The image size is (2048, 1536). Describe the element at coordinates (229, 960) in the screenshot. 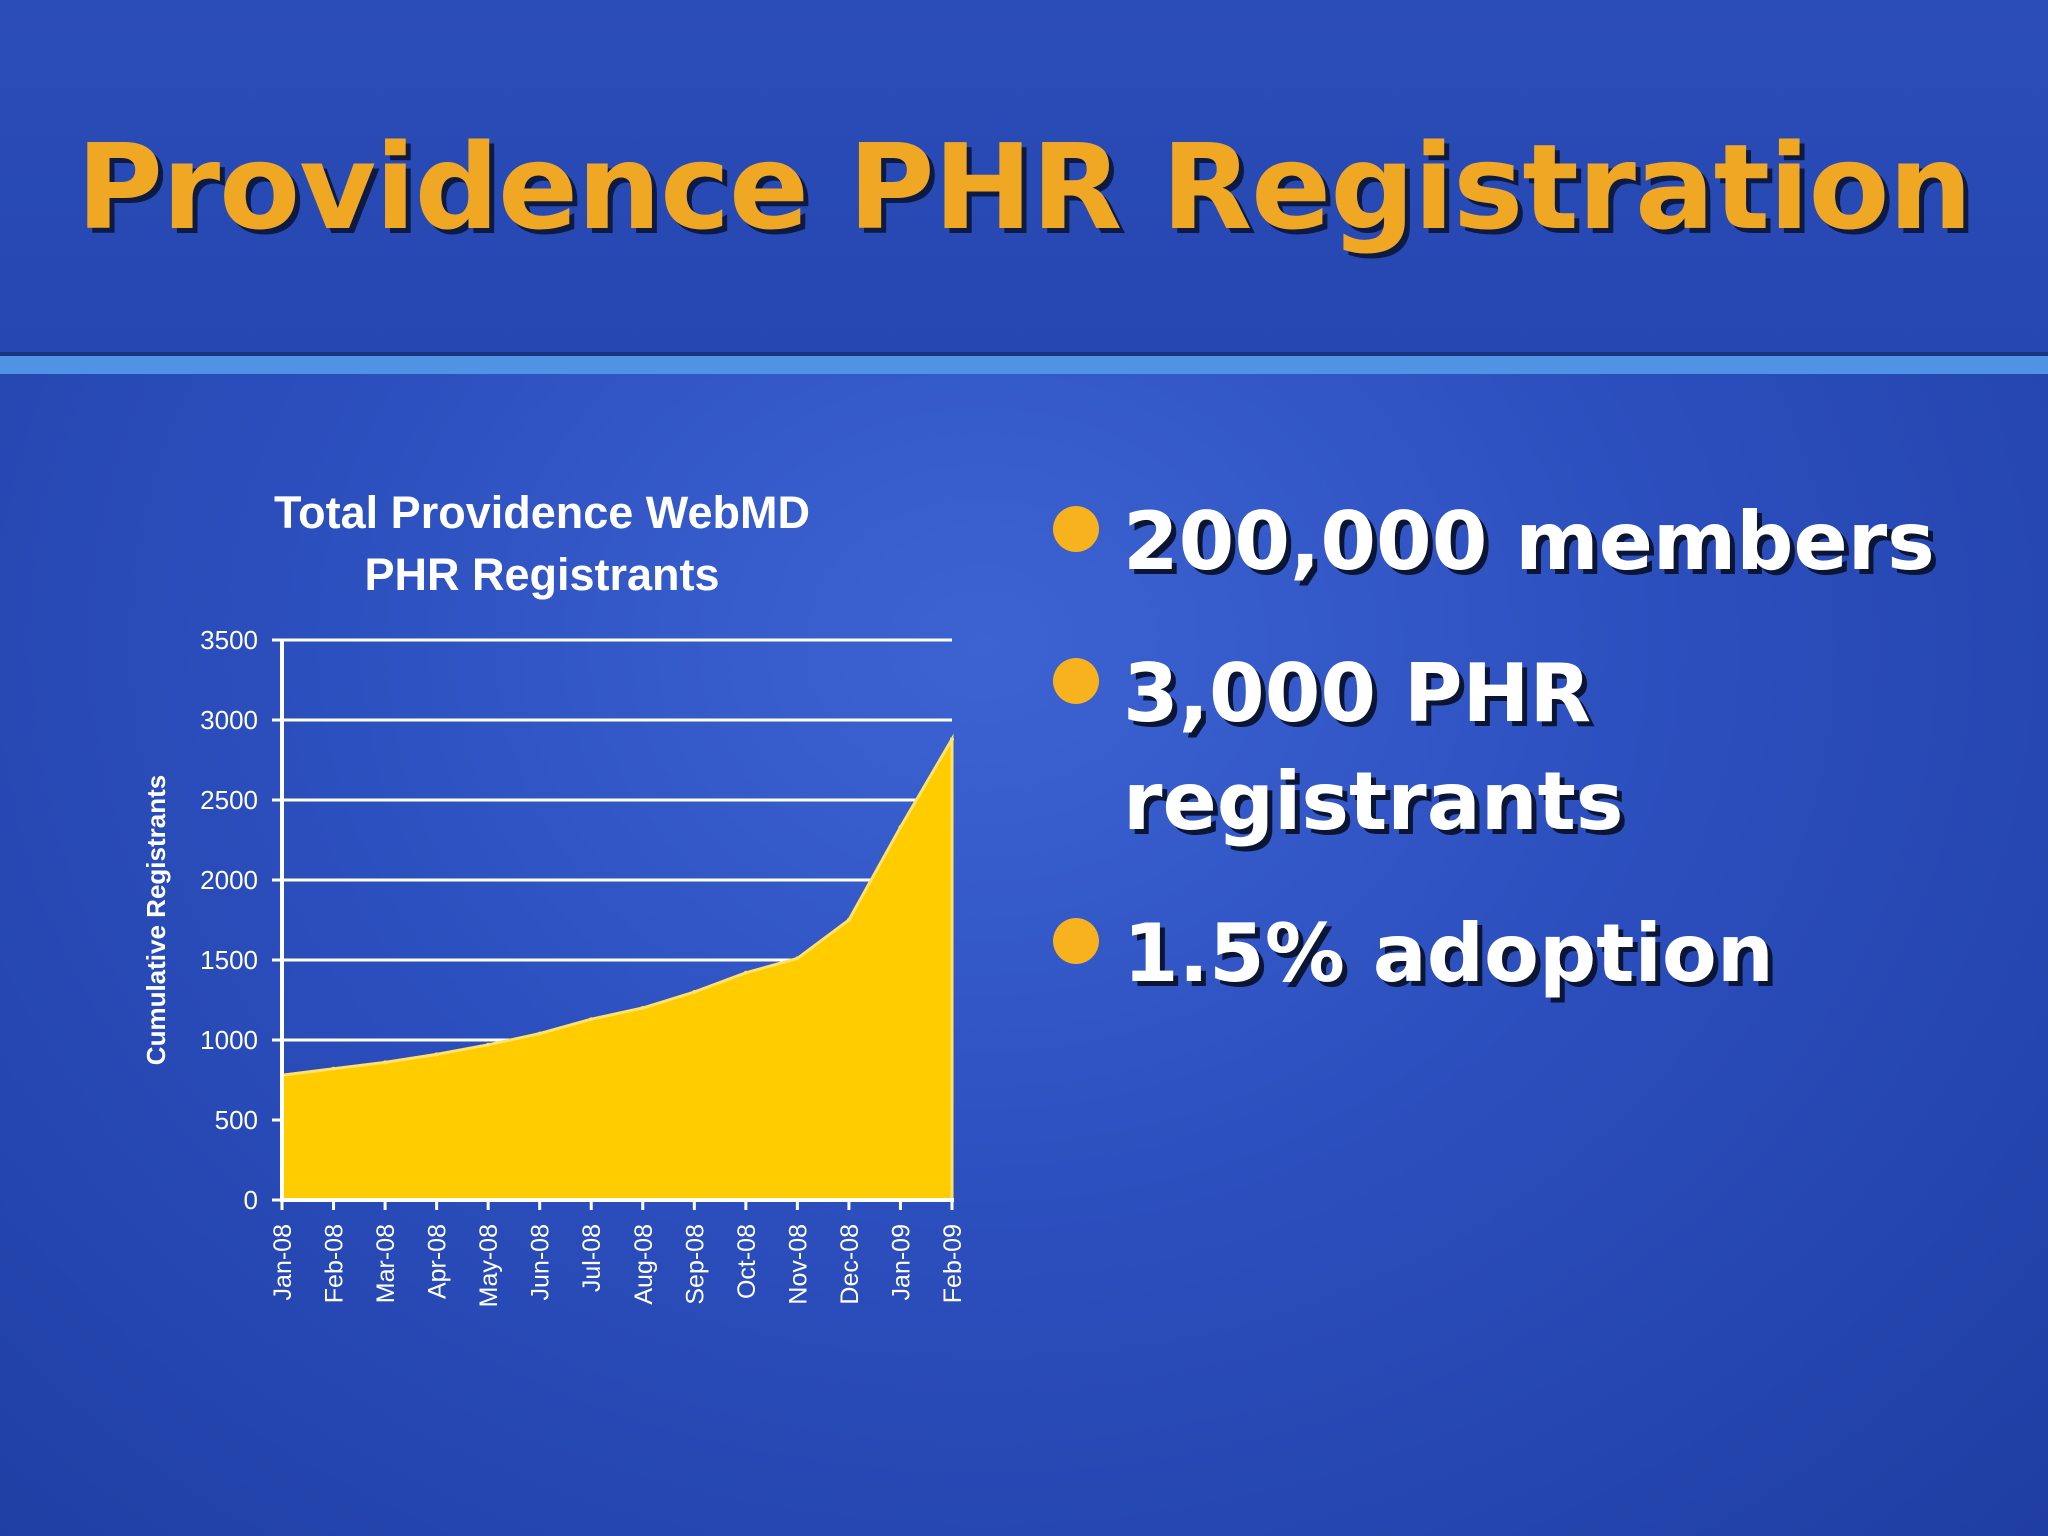

I see `y-tick-label: 1500` at that location.